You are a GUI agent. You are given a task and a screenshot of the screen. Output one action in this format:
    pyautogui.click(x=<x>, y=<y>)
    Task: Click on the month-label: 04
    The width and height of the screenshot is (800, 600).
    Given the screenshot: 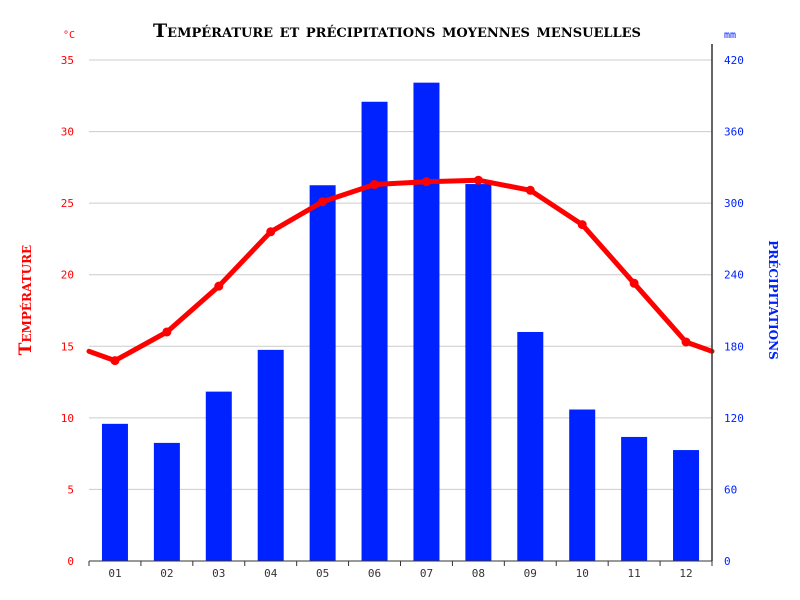 What is the action you would take?
    pyautogui.click(x=271, y=573)
    